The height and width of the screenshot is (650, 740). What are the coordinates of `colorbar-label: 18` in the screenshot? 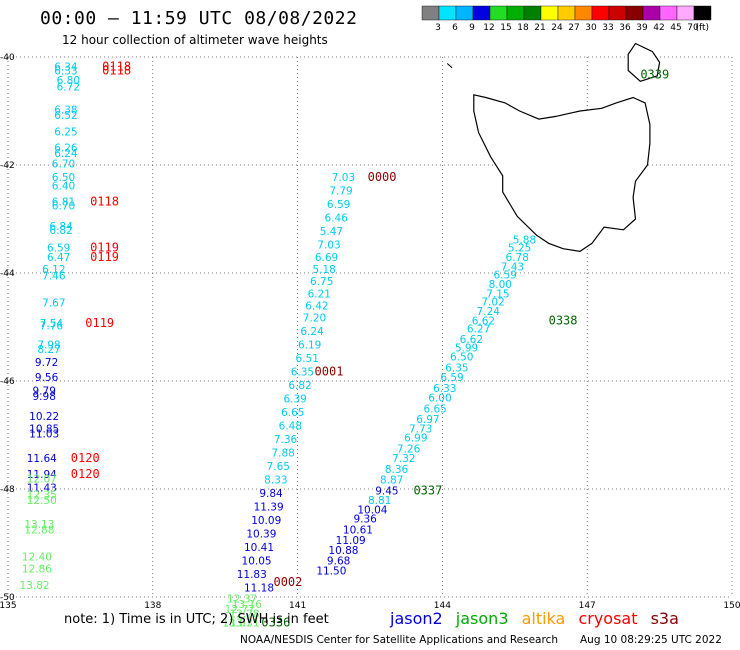 It's located at (523, 28).